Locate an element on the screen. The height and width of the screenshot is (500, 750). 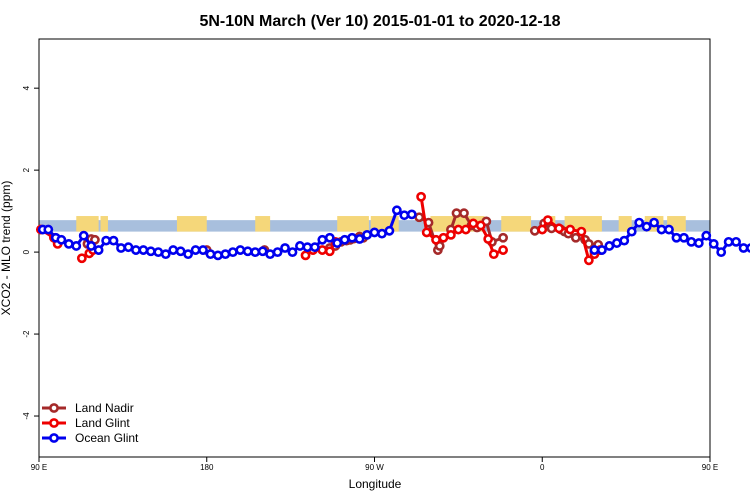
x-ticks: 90 E 180 90 W 0 90 E is located at coordinates (374, 464).